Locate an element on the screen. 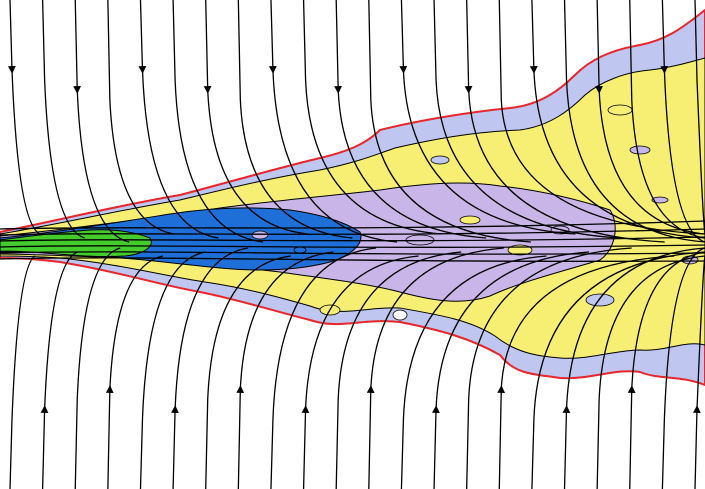 This screenshot has height=489, width=705. nozzle-region is located at coordinates (76, 243).